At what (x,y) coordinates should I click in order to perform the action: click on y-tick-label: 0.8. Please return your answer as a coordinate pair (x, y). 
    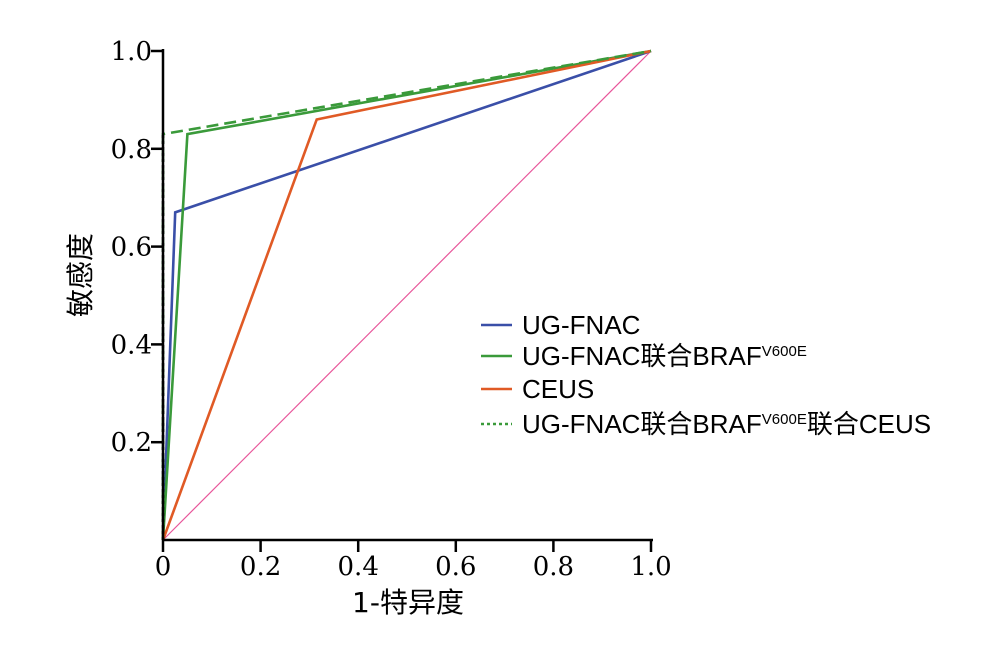
    Looking at the image, I should click on (131, 150).